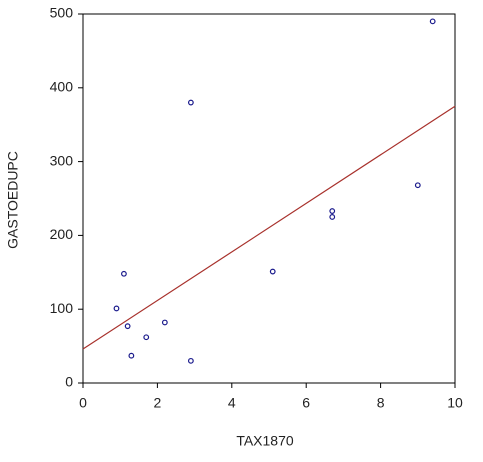 The width and height of the screenshot is (483, 462). Describe the element at coordinates (265, 441) in the screenshot. I see `x-axis-title: TAX1870` at that location.